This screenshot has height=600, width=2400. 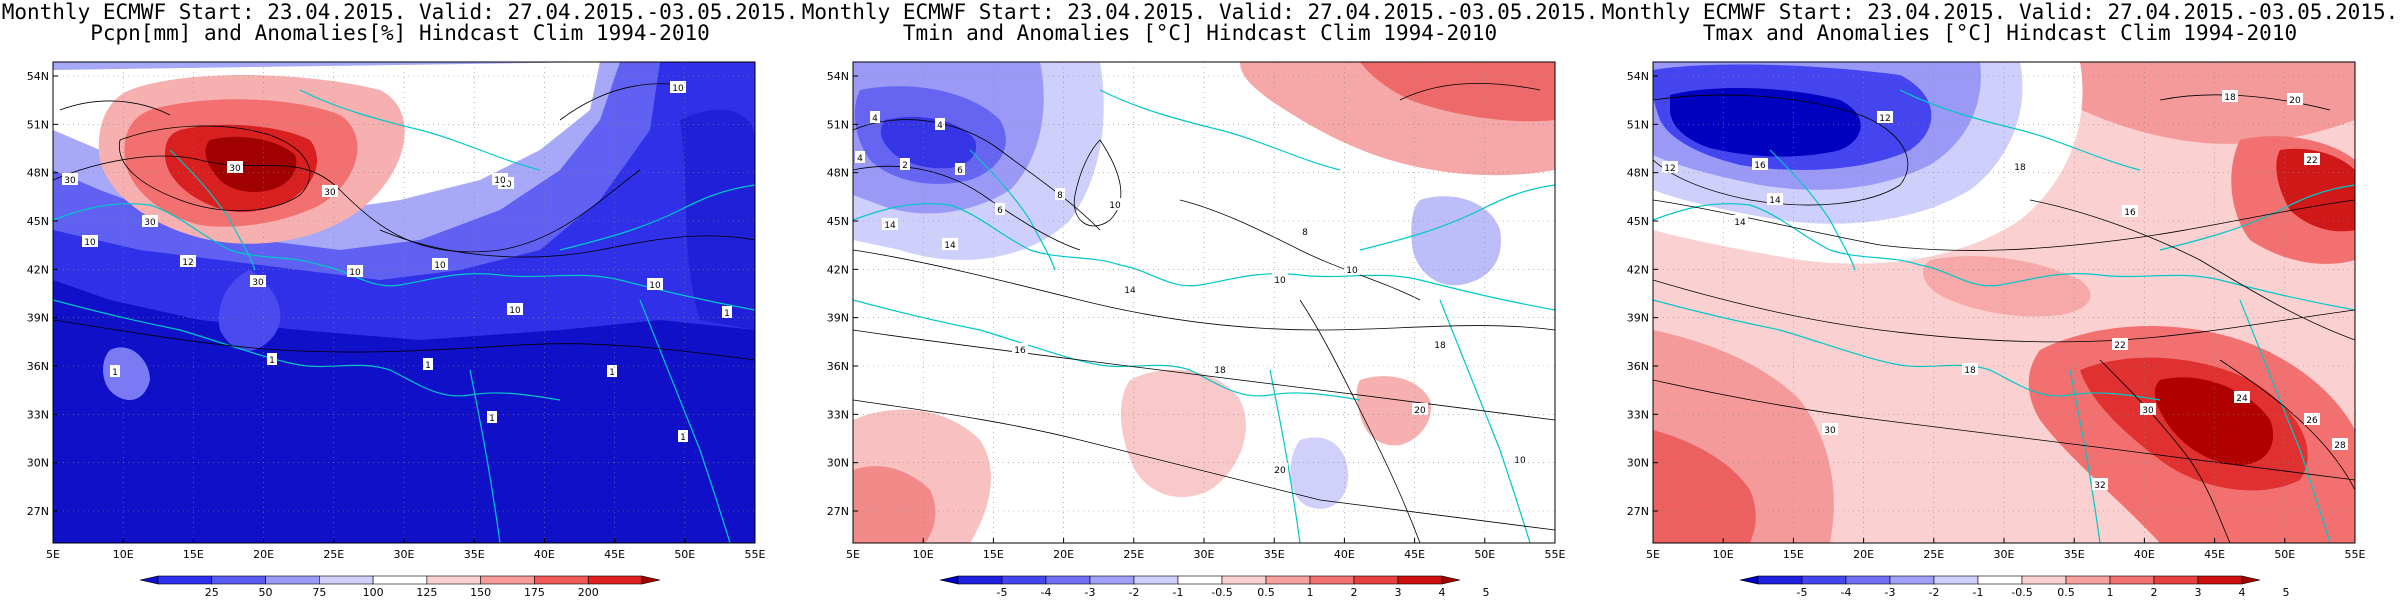 I want to click on lon-tick-label: 25E, so click(x=333, y=554).